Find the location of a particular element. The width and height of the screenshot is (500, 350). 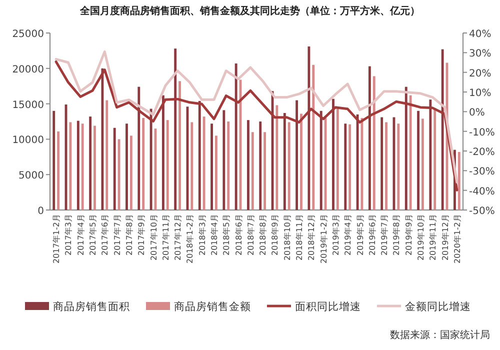

x-tick-label: 2018年8月 is located at coordinates (263, 235).